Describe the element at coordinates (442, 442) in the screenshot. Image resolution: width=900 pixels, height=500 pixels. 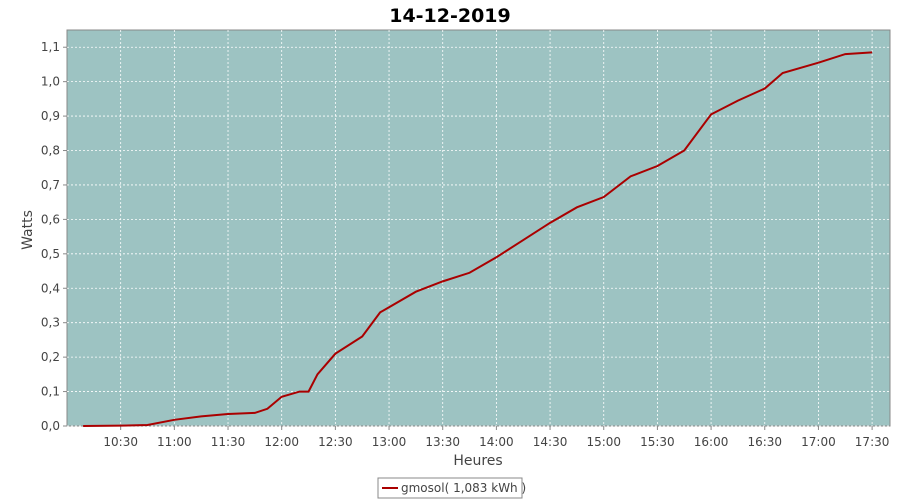
I see `x-tick-label: 13:30` at that location.